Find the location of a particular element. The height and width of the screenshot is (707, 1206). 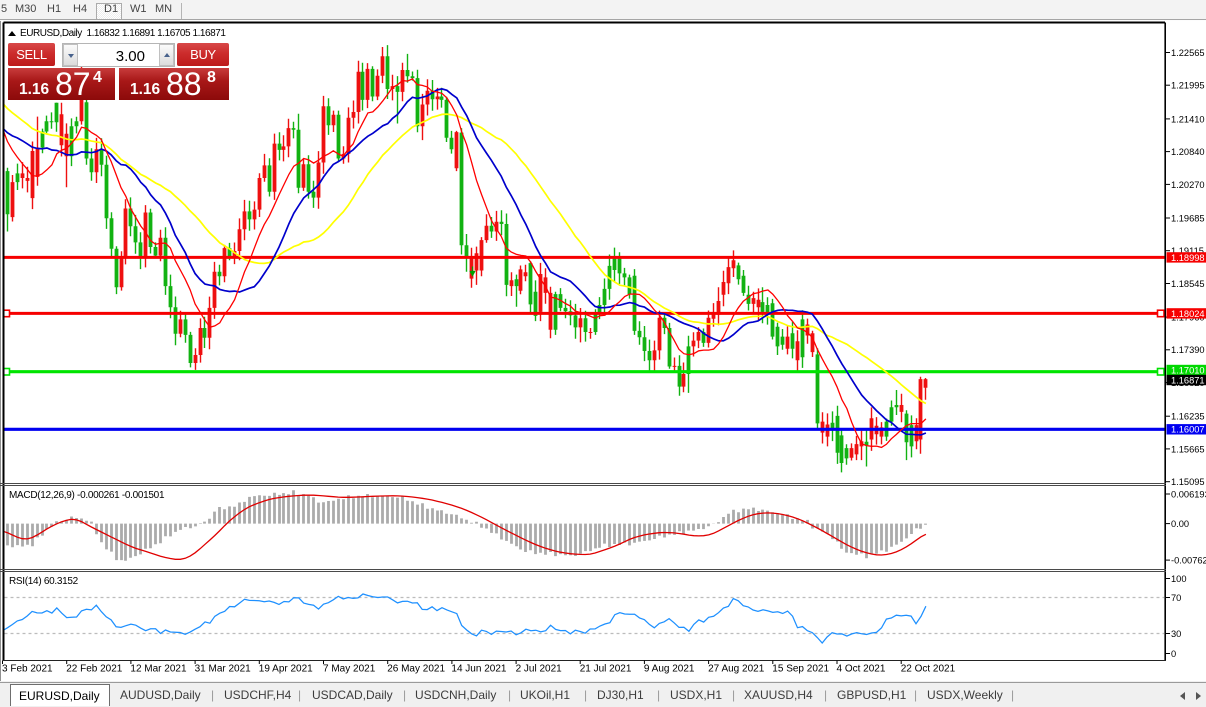

svg-text: 70 is located at coordinates (1176, 598).